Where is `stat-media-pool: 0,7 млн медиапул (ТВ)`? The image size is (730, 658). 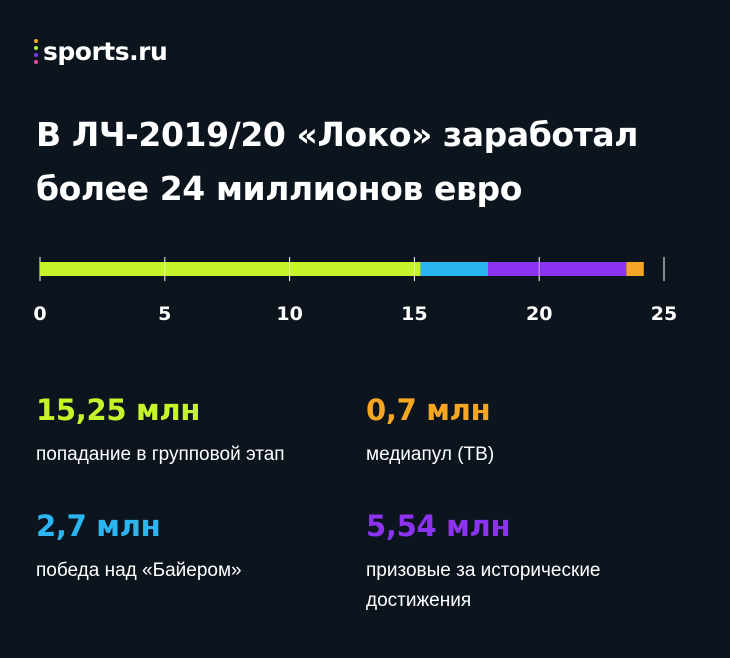
stat-media-pool: 0,7 млн медиапул (ТВ) is located at coordinates (516, 430).